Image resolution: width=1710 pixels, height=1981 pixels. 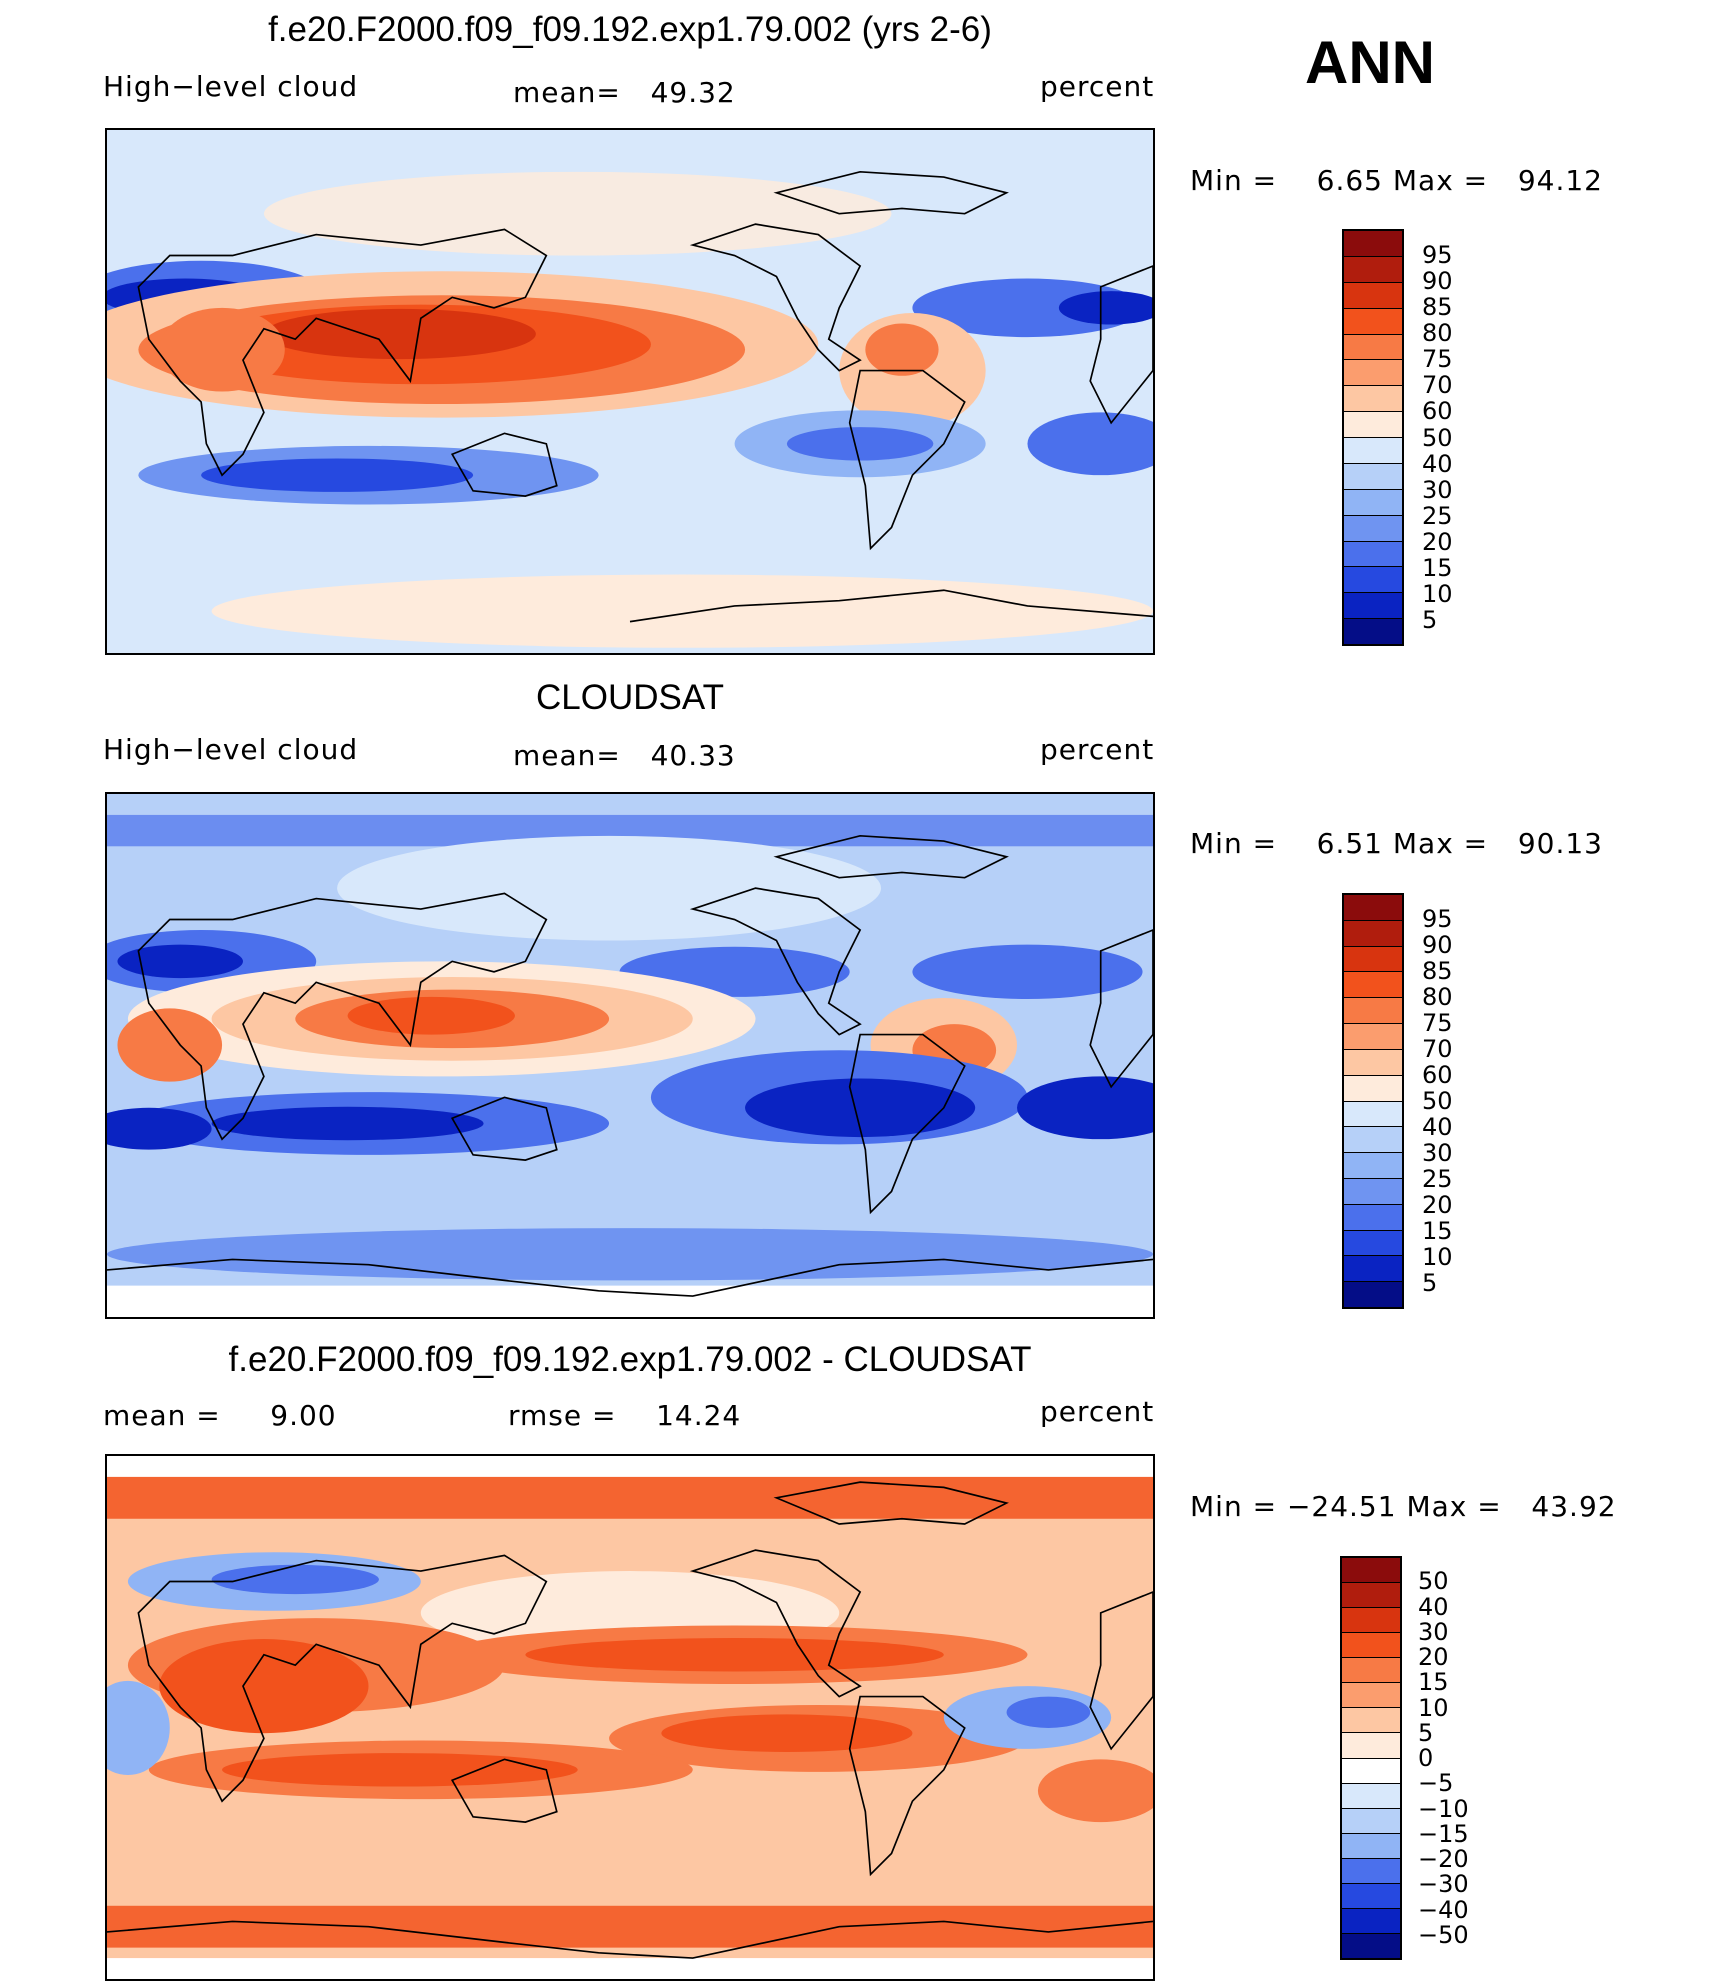 I want to click on colorbar-labels-diff: 50 40 30 20 15 10 5 0 −5 −10 −15 −20 −30 −40 −50, so click(x=1453, y=1758).